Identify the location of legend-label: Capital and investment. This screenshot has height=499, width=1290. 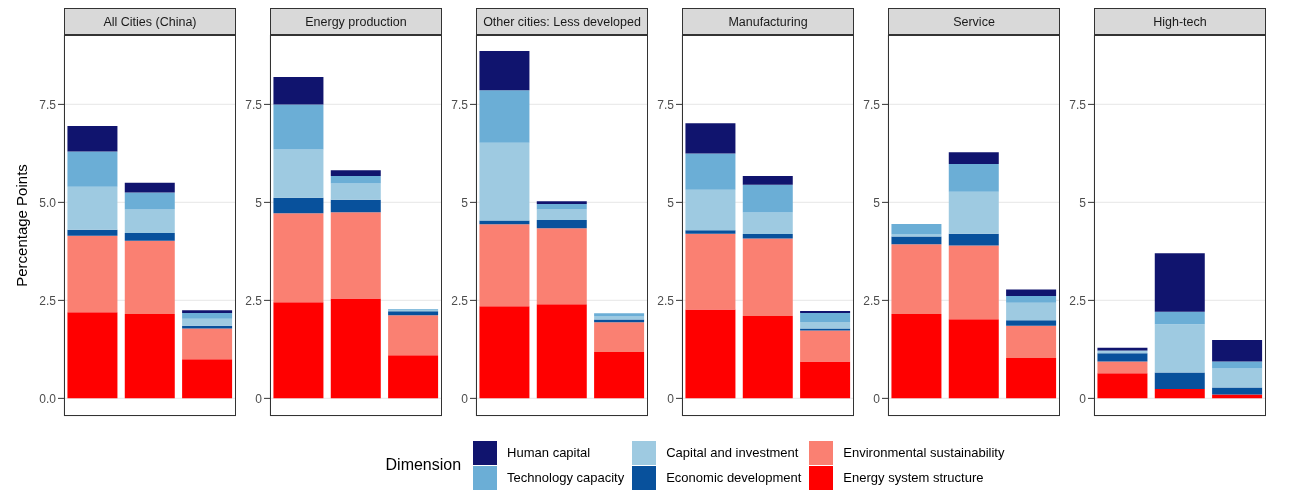
(732, 452).